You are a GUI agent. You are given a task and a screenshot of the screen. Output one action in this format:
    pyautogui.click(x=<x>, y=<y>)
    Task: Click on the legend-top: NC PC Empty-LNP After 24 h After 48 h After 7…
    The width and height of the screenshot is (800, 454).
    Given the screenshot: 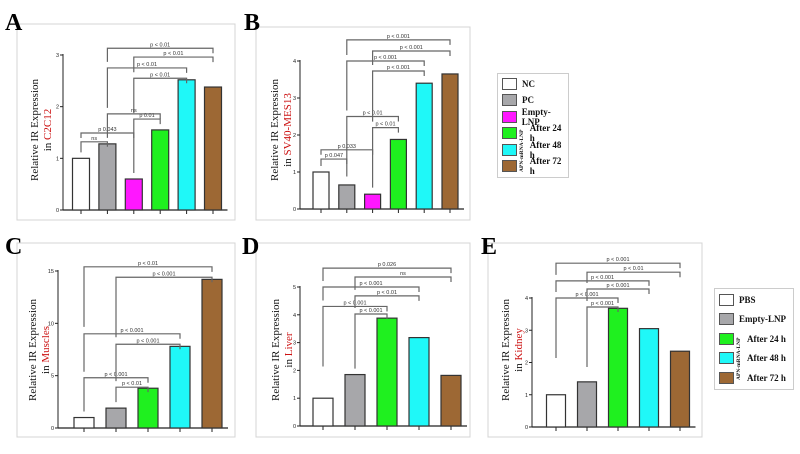 What is the action you would take?
    pyautogui.click(x=533, y=125)
    